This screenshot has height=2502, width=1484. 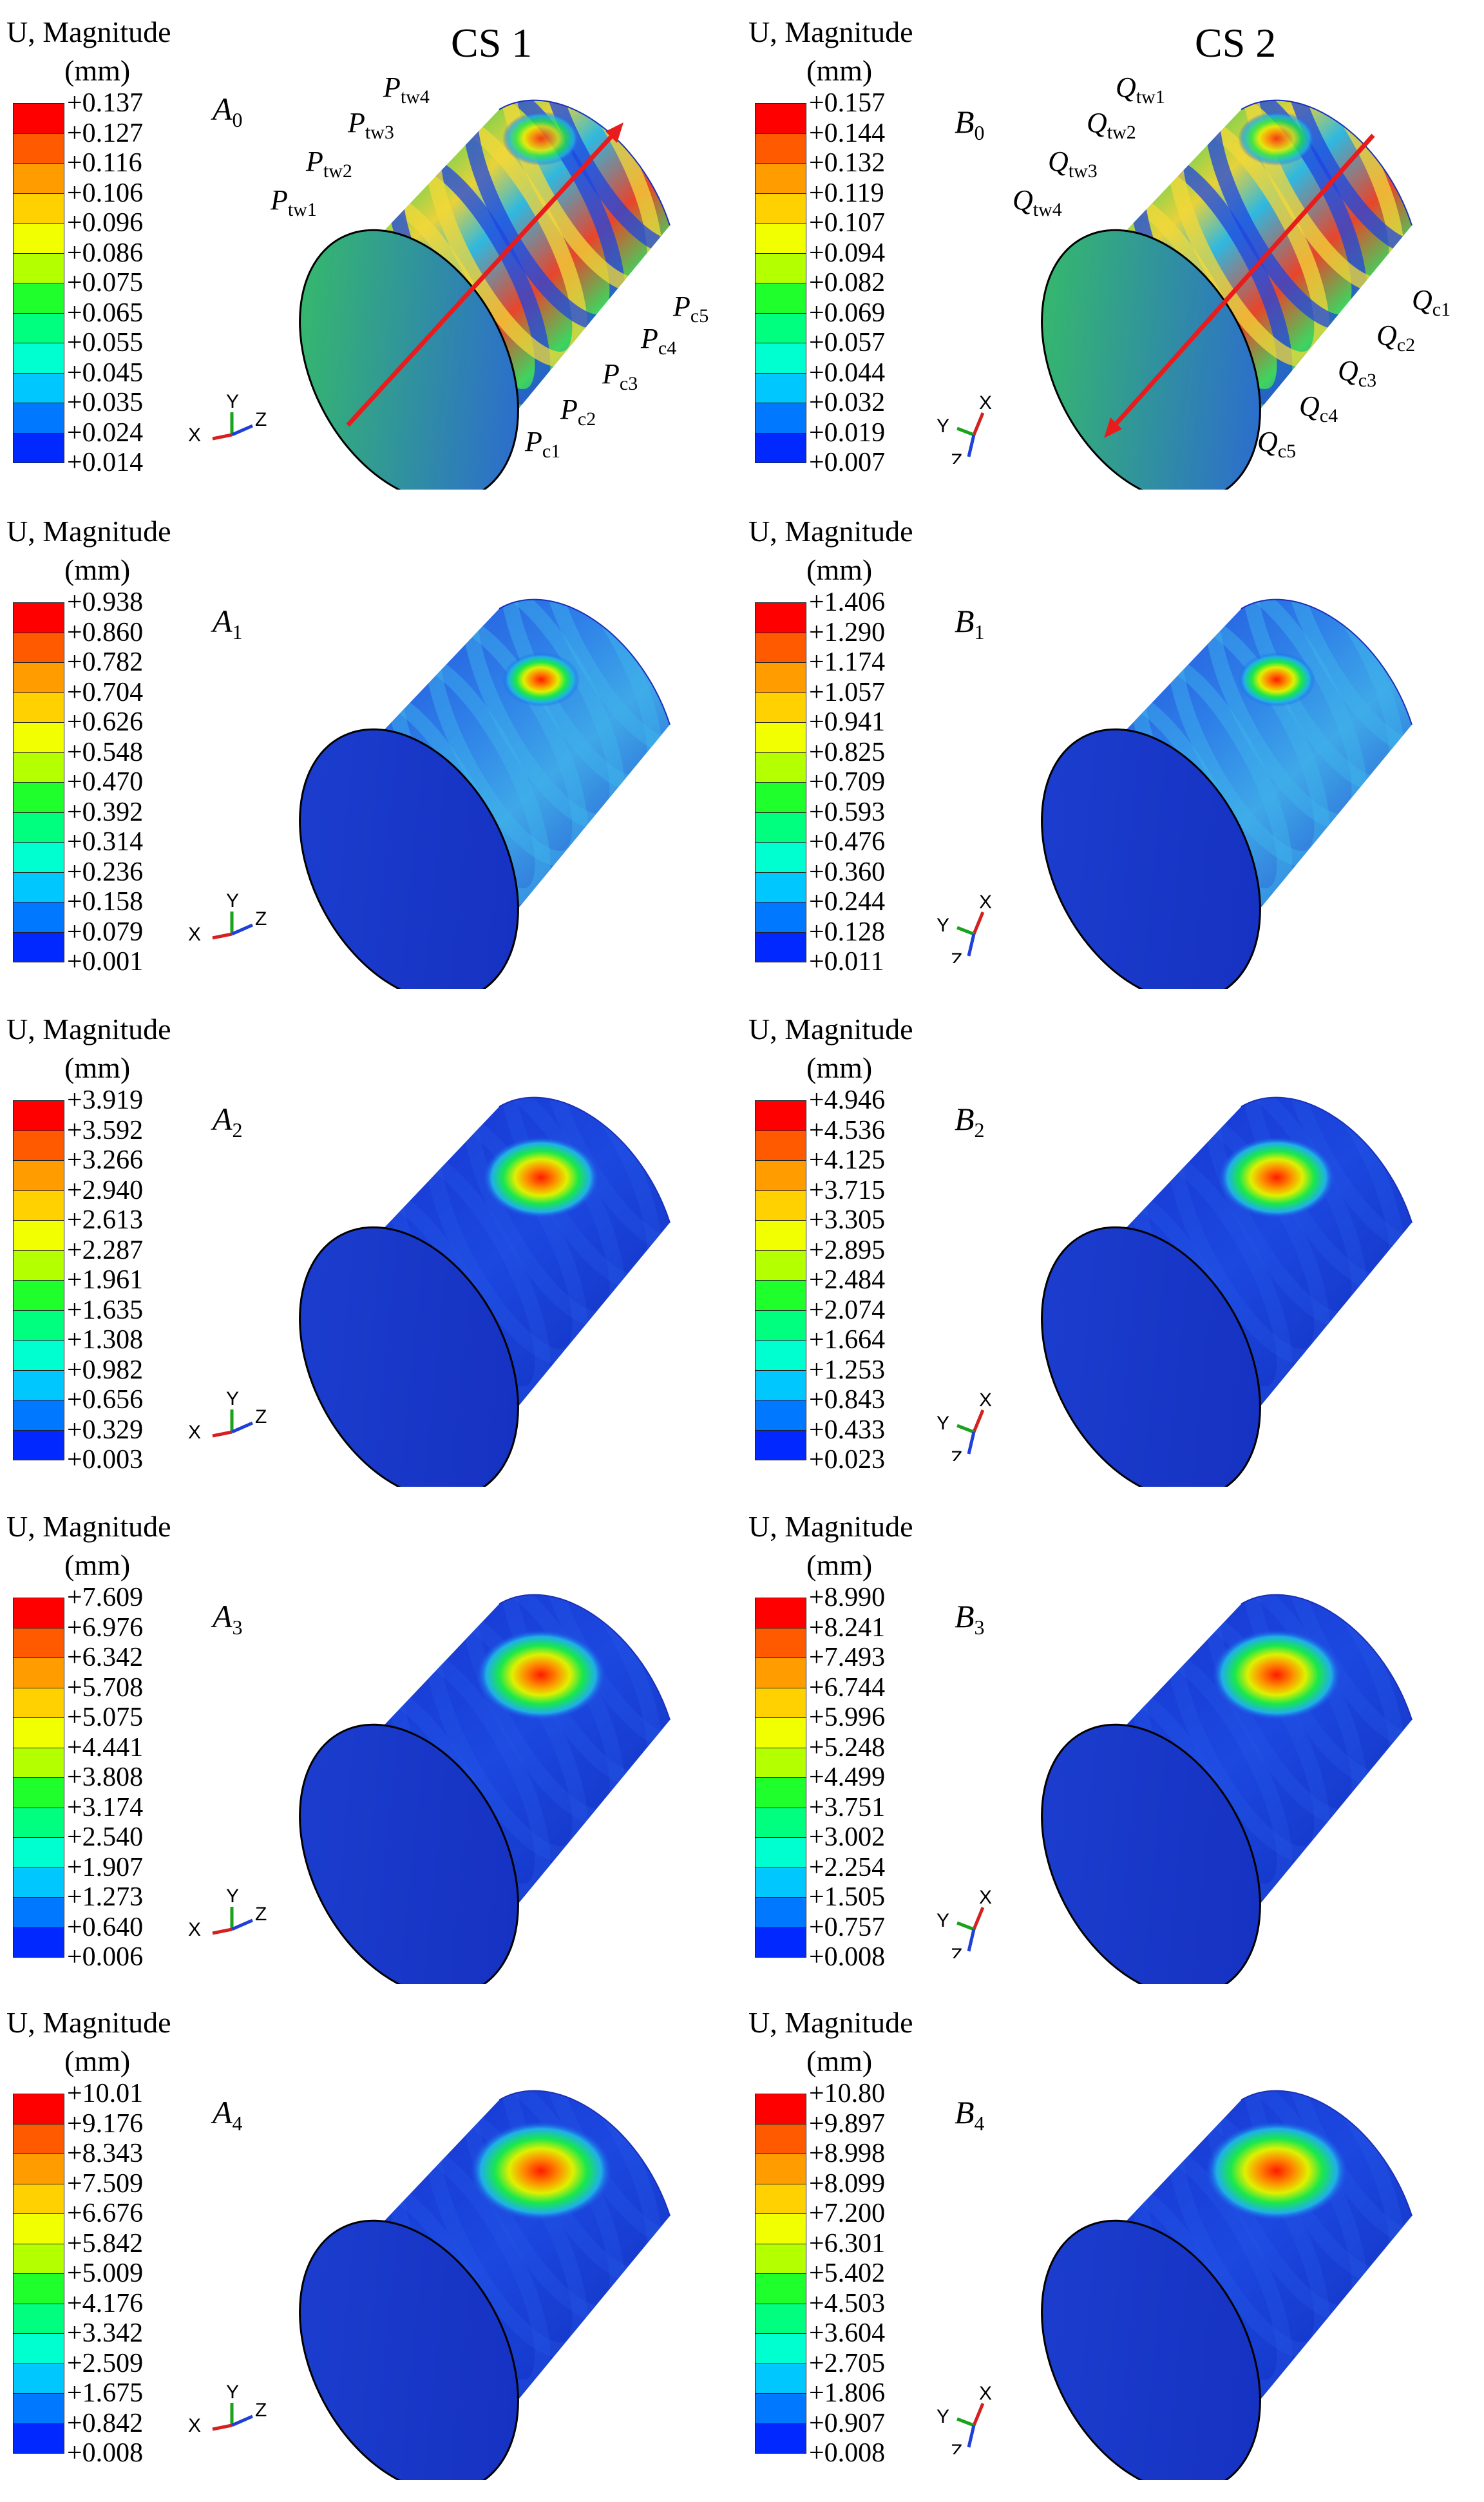 I want to click on cylinder-back-edge, so click(x=1327, y=162).